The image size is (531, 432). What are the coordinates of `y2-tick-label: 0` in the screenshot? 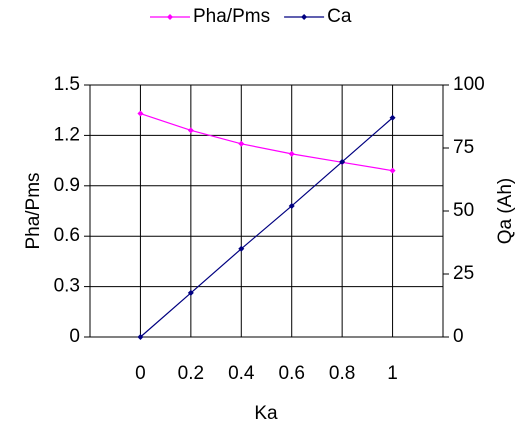 It's located at (458, 336).